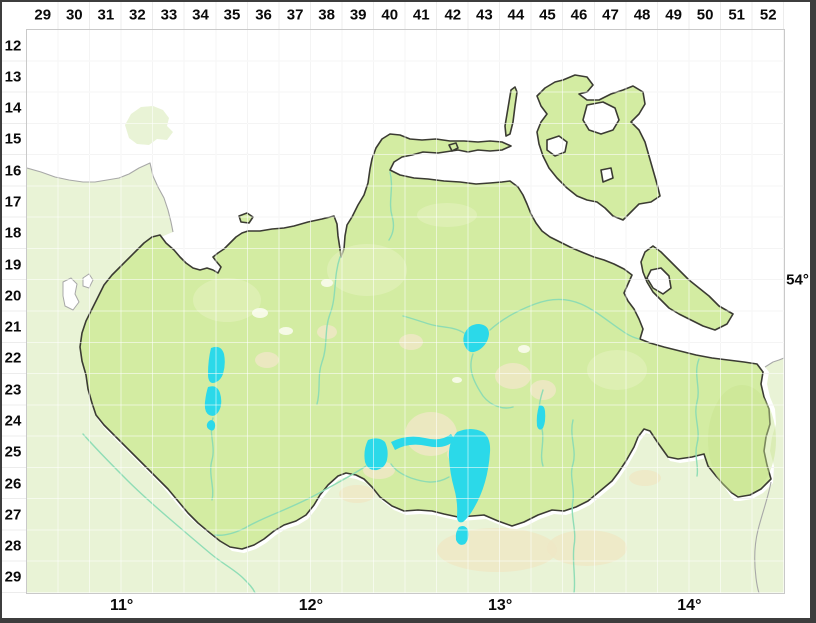  What do you see at coordinates (405, 606) in the screenshot?
I see `bottom-axis-longitude-labels: 11° 12° 13° 14°` at bounding box center [405, 606].